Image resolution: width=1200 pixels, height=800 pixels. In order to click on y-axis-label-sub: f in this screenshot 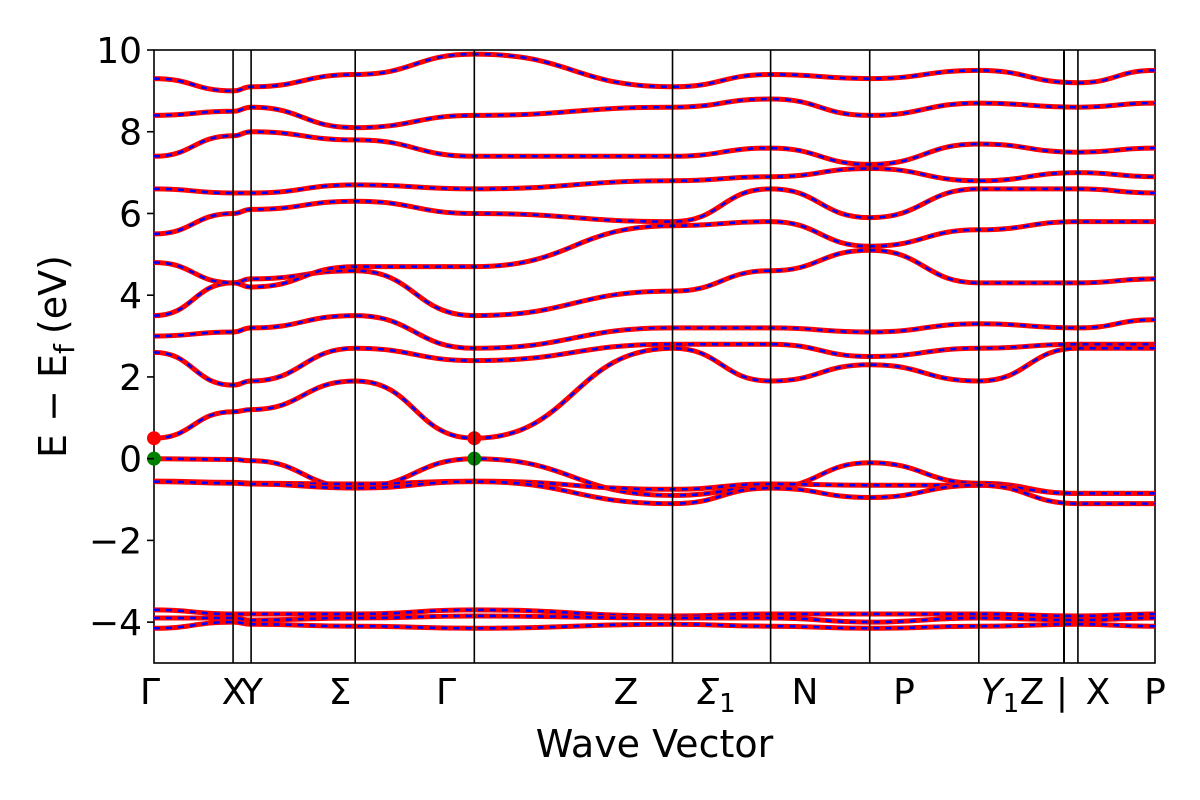, I will do `click(64, 348)`.